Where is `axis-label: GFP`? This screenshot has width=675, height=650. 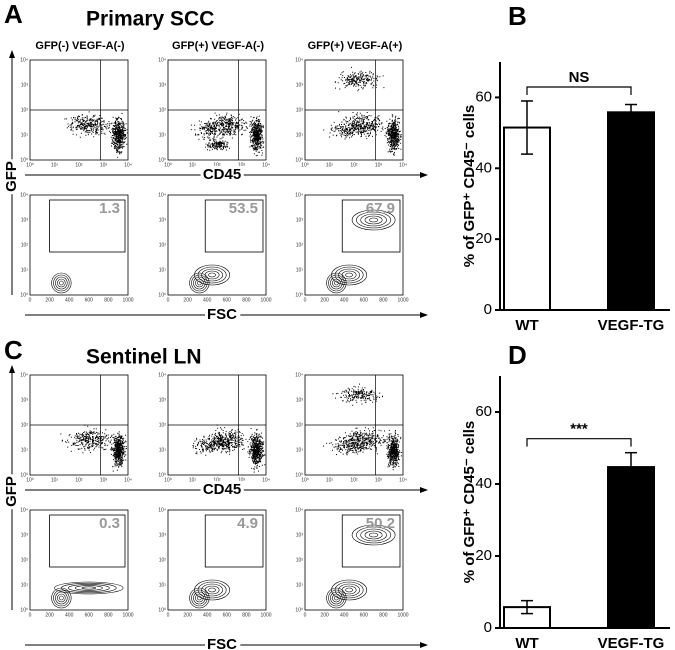
axis-label: GFP is located at coordinates (11, 176).